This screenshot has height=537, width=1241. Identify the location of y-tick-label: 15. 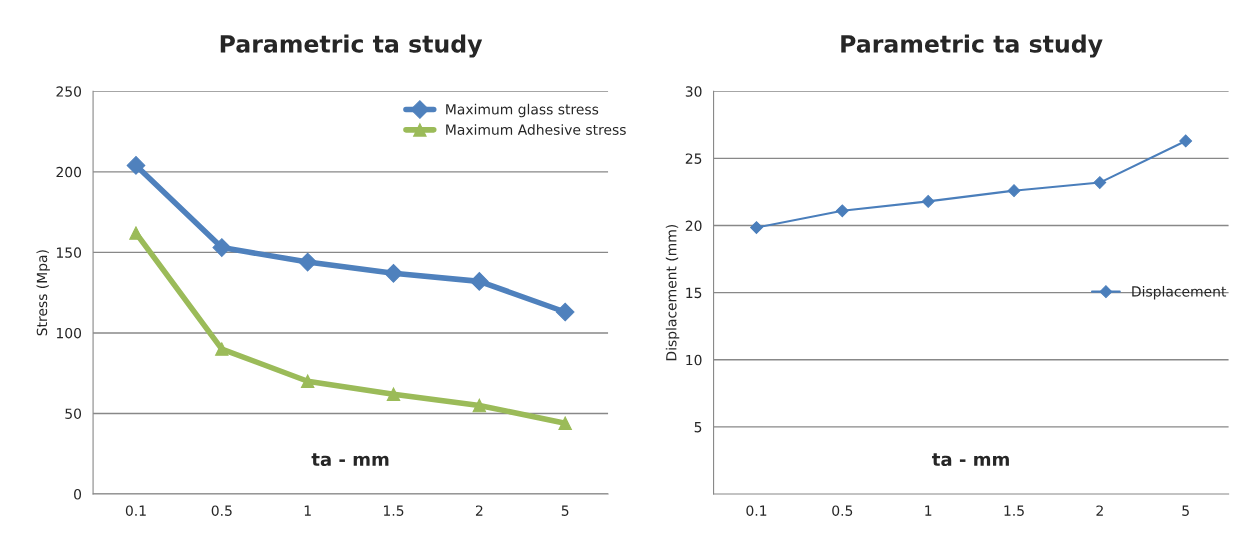
(694, 293).